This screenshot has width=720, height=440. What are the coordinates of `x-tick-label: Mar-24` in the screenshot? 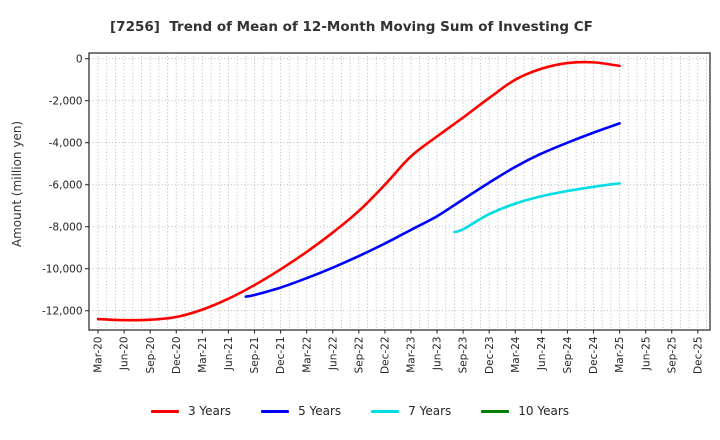 It's located at (516, 354).